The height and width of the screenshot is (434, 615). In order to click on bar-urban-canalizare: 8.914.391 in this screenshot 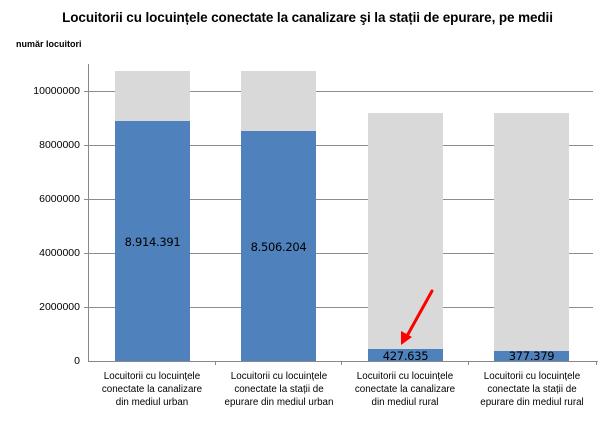, I will do `click(152, 217)`.